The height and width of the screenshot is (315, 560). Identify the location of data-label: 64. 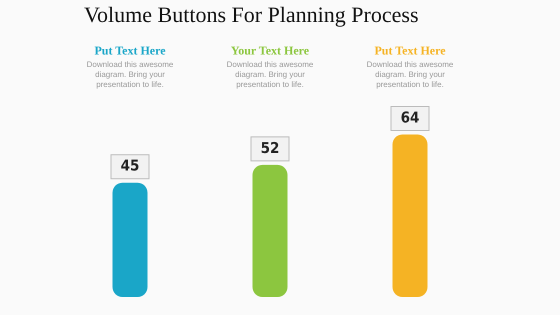
(410, 117).